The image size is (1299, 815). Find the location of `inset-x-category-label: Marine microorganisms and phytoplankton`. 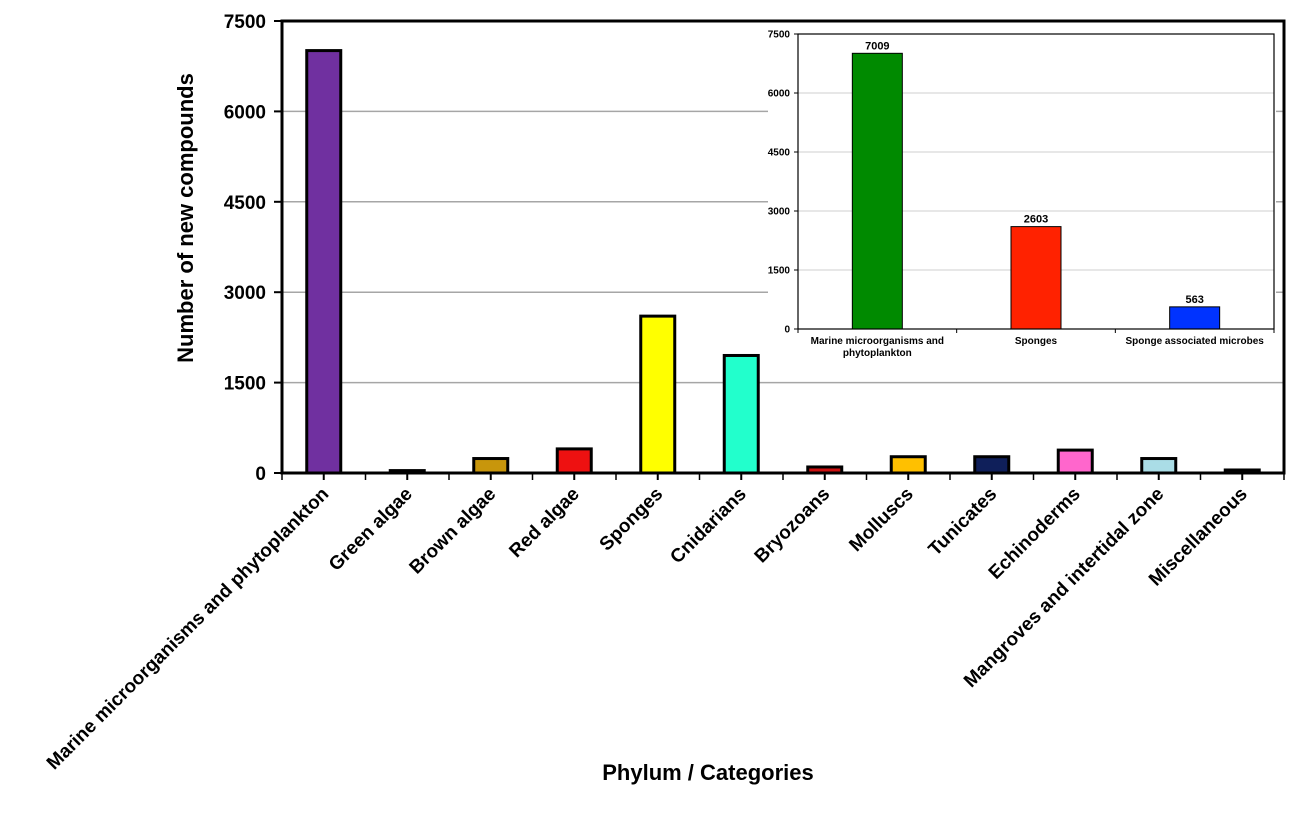

inset-x-category-label: Marine microorganisms and phytoplankton is located at coordinates (877, 347).